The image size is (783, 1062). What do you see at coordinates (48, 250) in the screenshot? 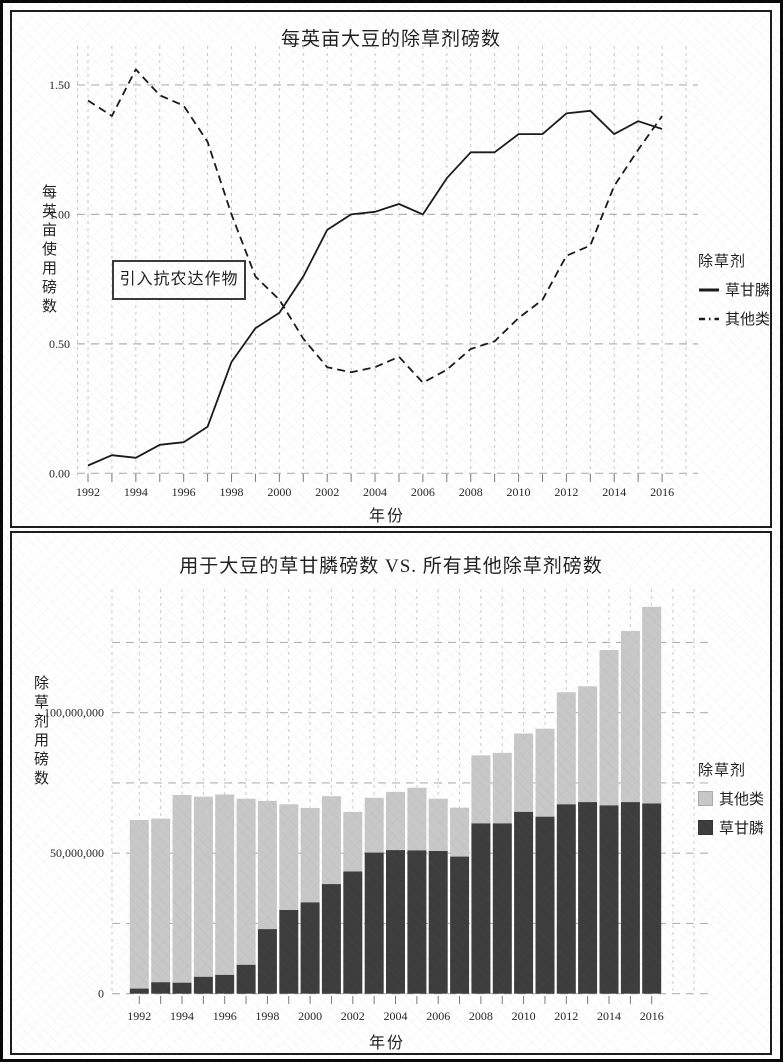
I see `y-axis-title: 每英亩使用磅数` at bounding box center [48, 250].